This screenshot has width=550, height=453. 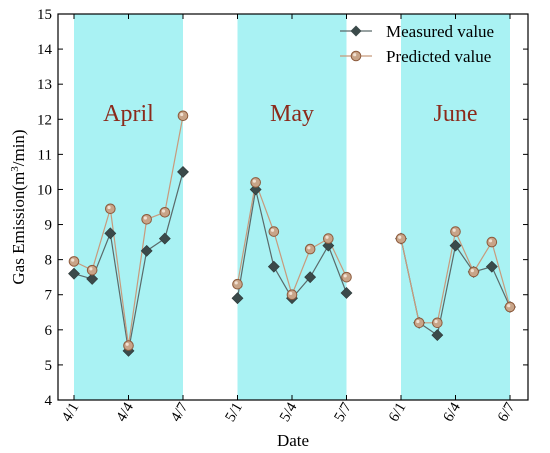 I want to click on x-tick-label: 5/4, so click(x=289, y=412).